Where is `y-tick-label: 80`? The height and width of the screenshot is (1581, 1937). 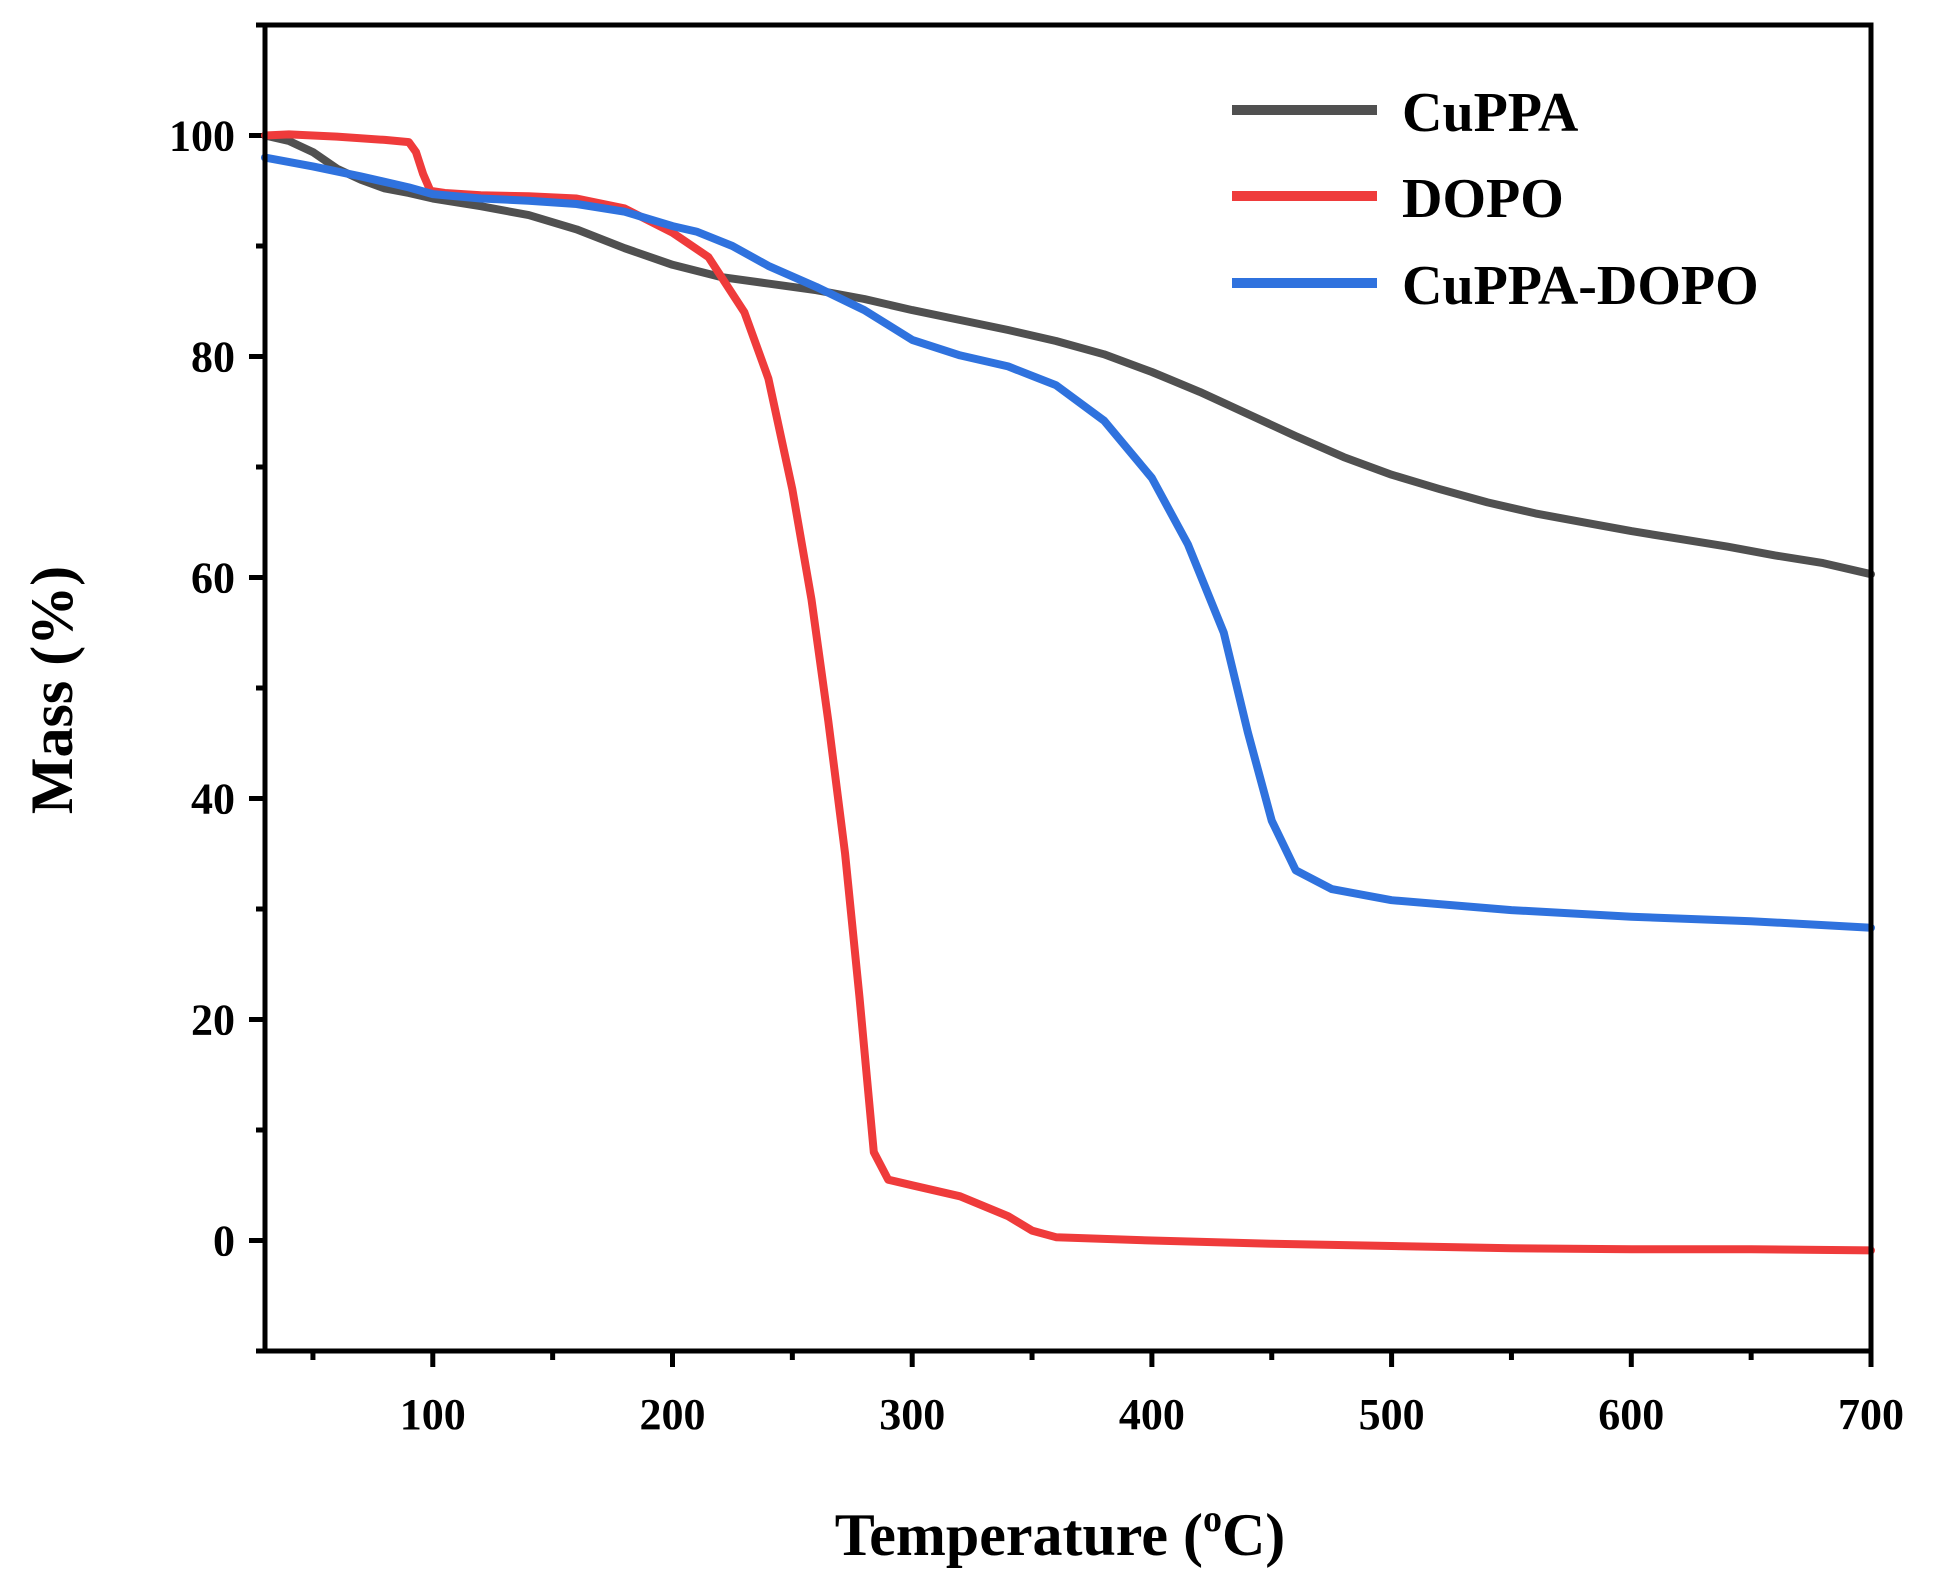 y-tick-label: 80 is located at coordinates (213, 357).